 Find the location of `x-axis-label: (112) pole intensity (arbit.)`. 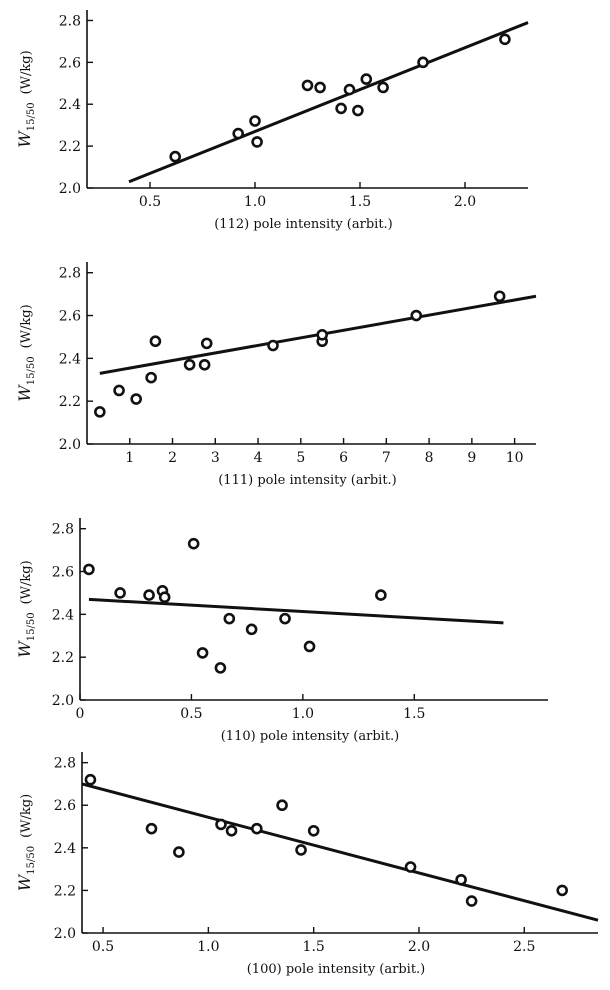

x-axis-label: (112) pole intensity (arbit.) is located at coordinates (303, 224).